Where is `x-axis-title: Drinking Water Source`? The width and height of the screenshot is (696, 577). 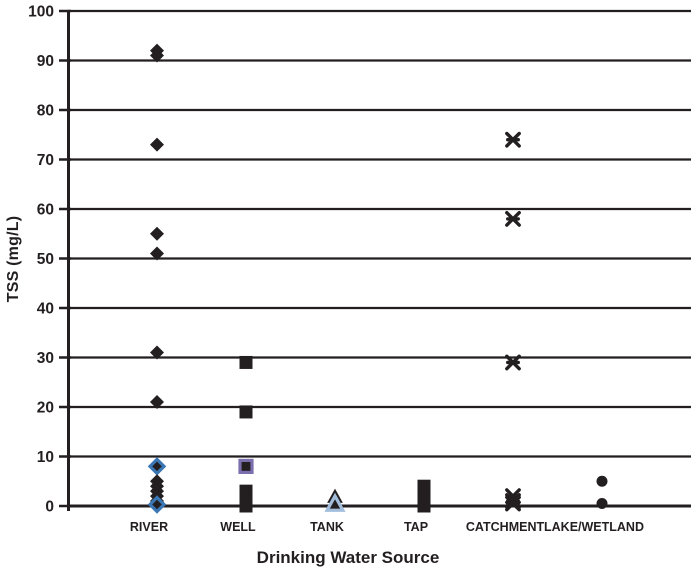 x-axis-title: Drinking Water Source is located at coordinates (348, 557).